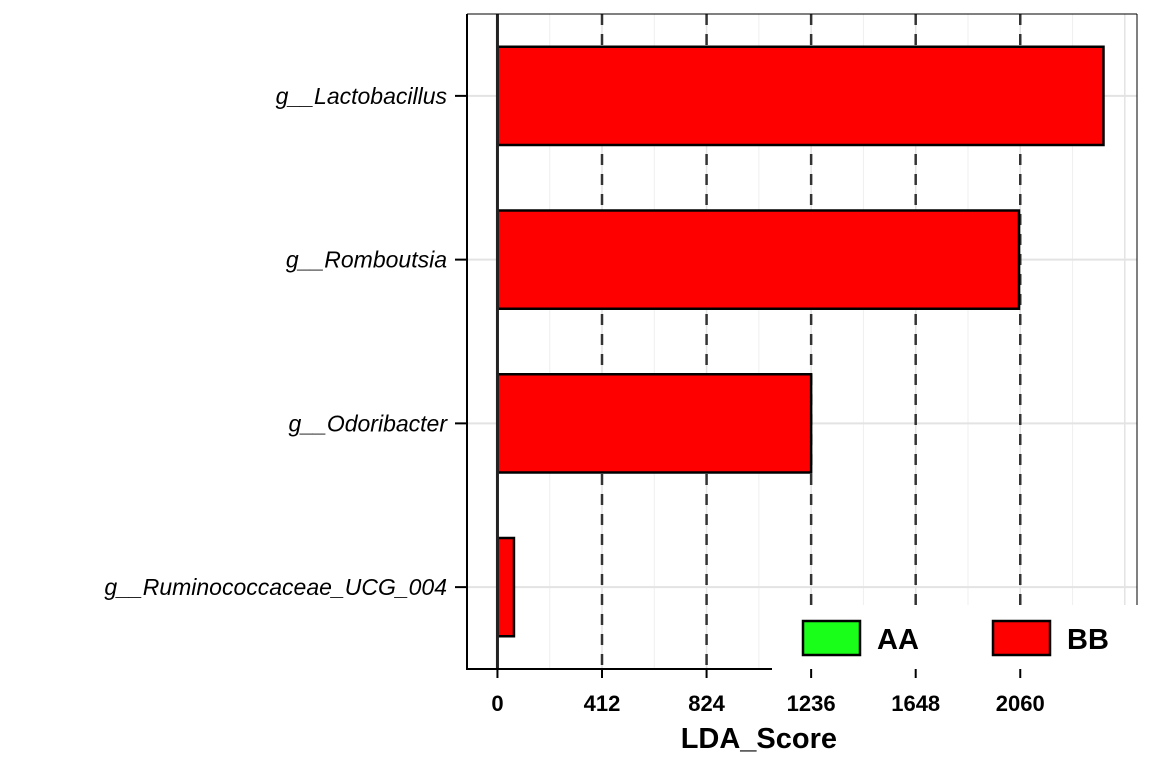 The image size is (1152, 768). I want to click on legend-key-AA, so click(831, 638).